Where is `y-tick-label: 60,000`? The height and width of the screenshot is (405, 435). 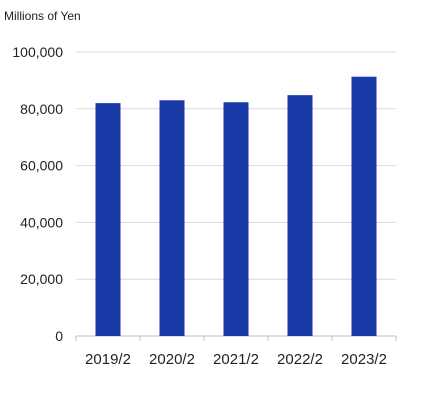
y-tick-label: 60,000 is located at coordinates (41, 166).